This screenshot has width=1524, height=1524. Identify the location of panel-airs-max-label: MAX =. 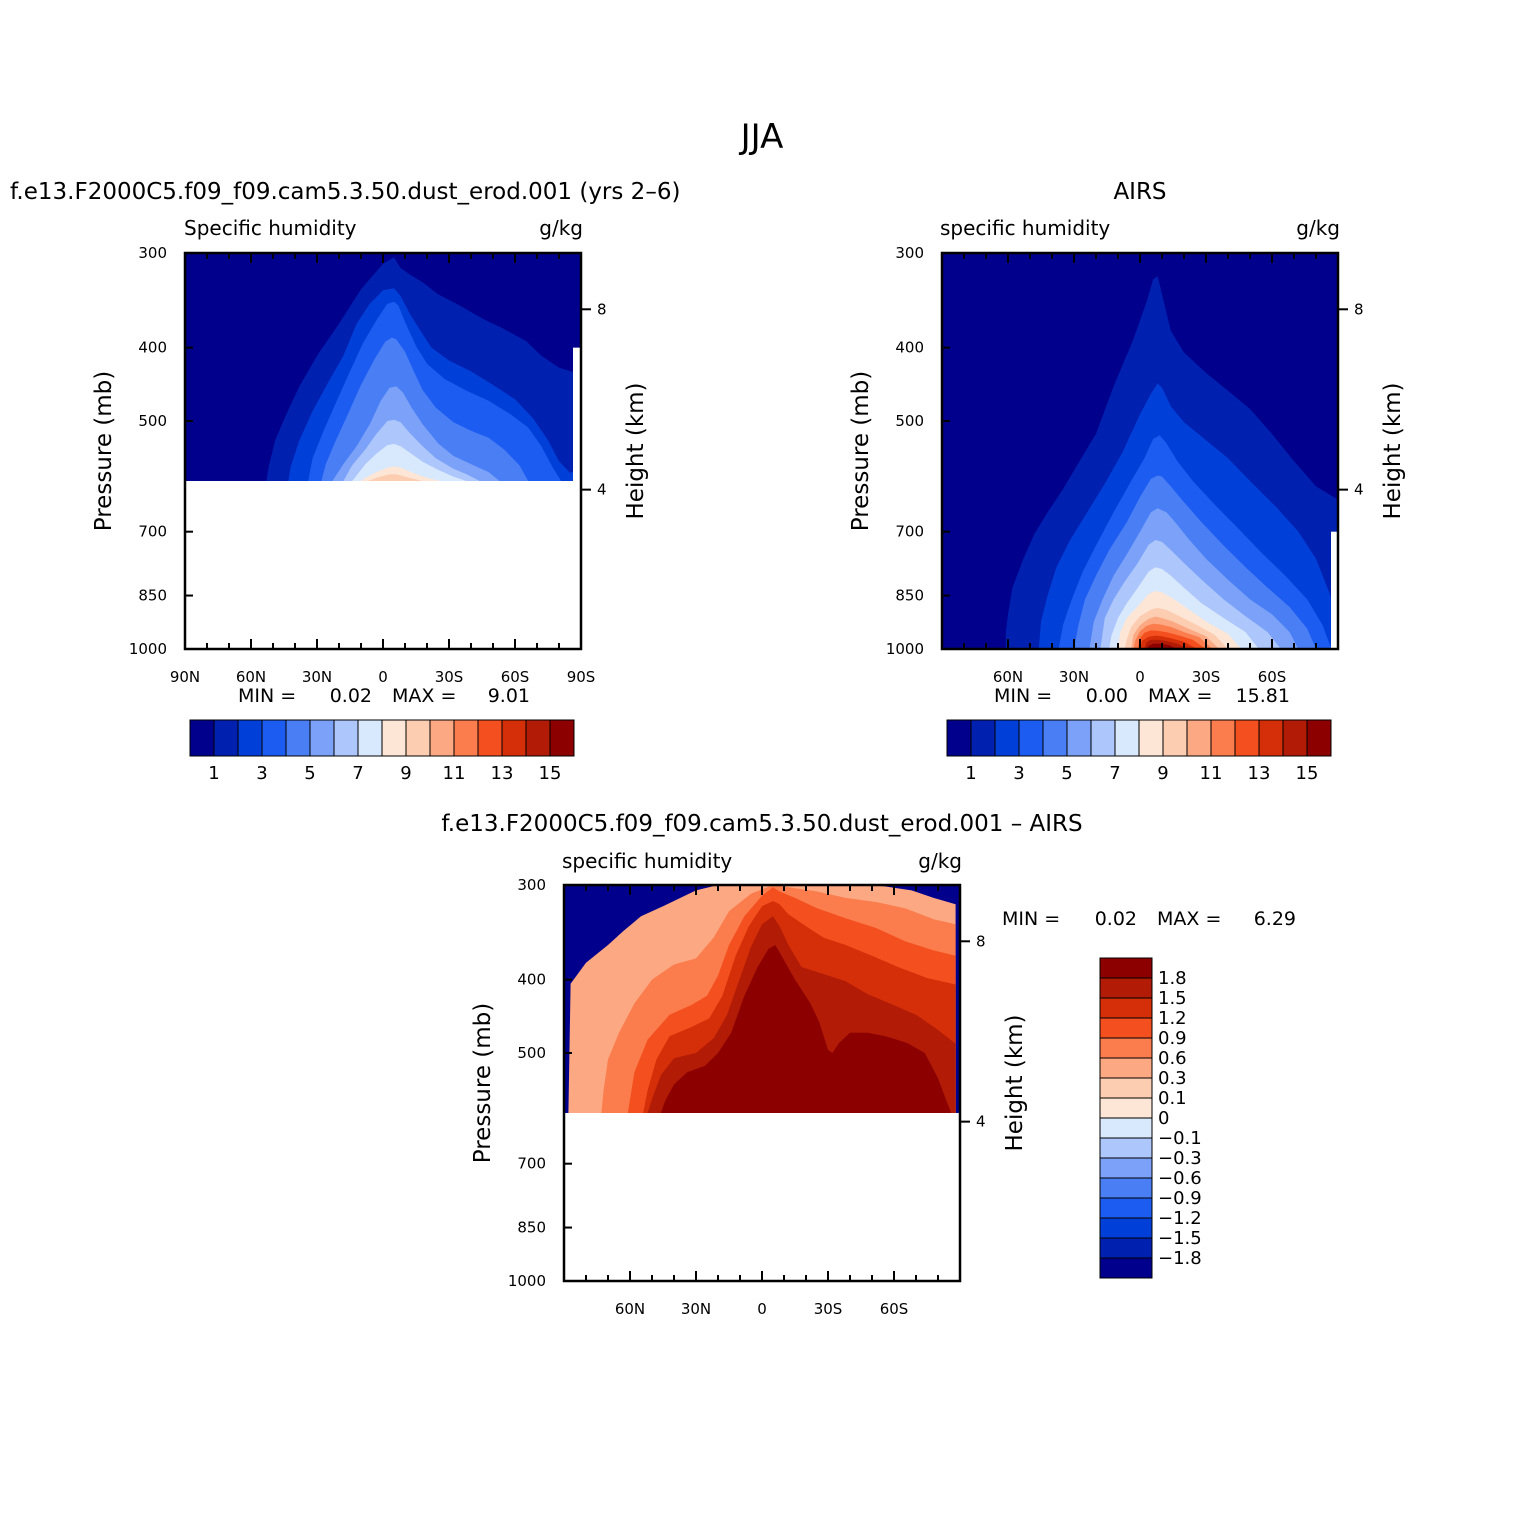
(1180, 696).